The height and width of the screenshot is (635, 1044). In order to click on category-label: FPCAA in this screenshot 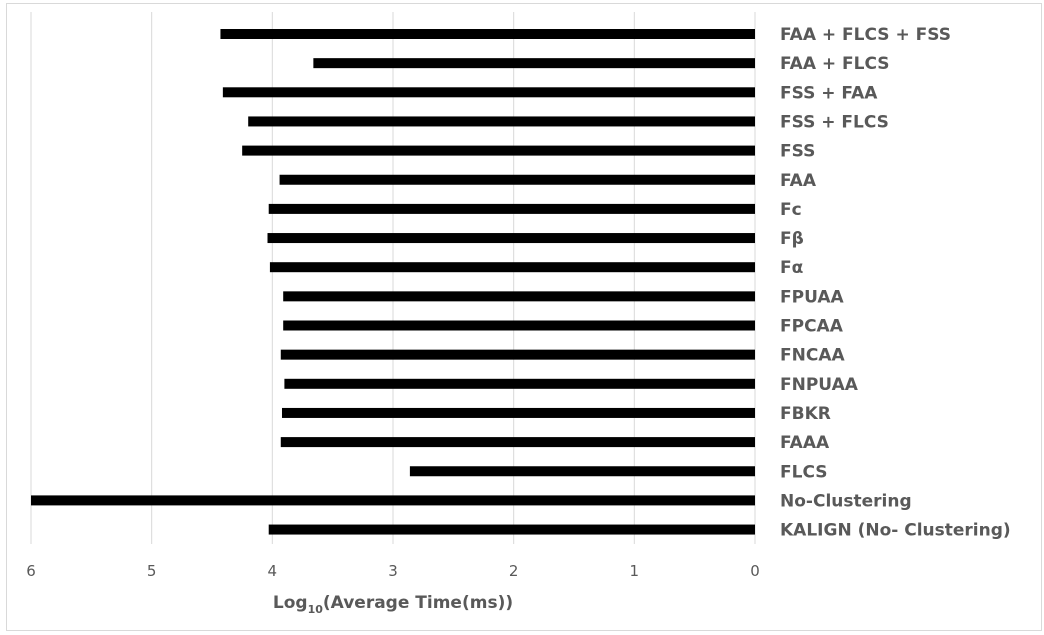, I will do `click(812, 327)`.